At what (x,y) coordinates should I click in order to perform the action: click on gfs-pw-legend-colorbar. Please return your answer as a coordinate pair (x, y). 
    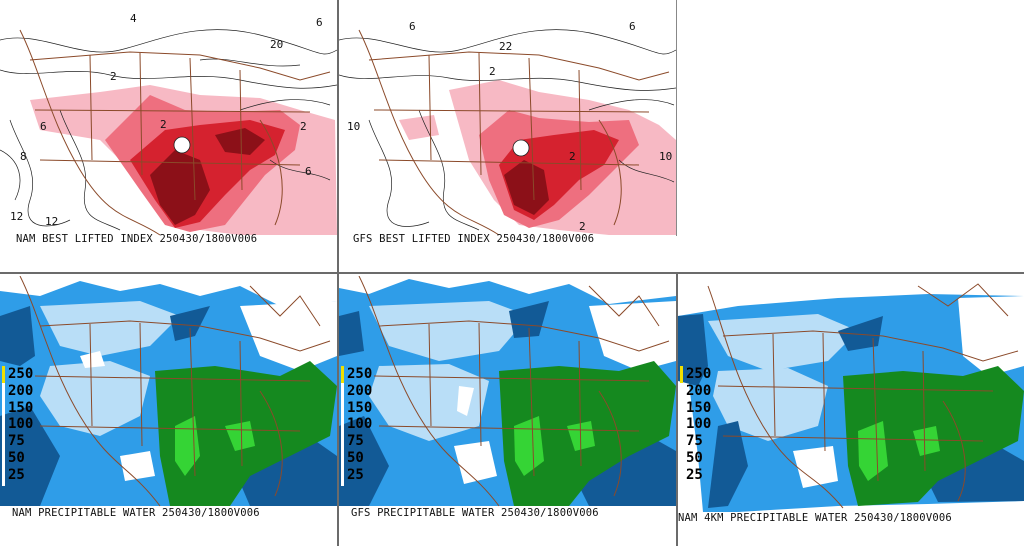
    Looking at the image, I should click on (342, 426).